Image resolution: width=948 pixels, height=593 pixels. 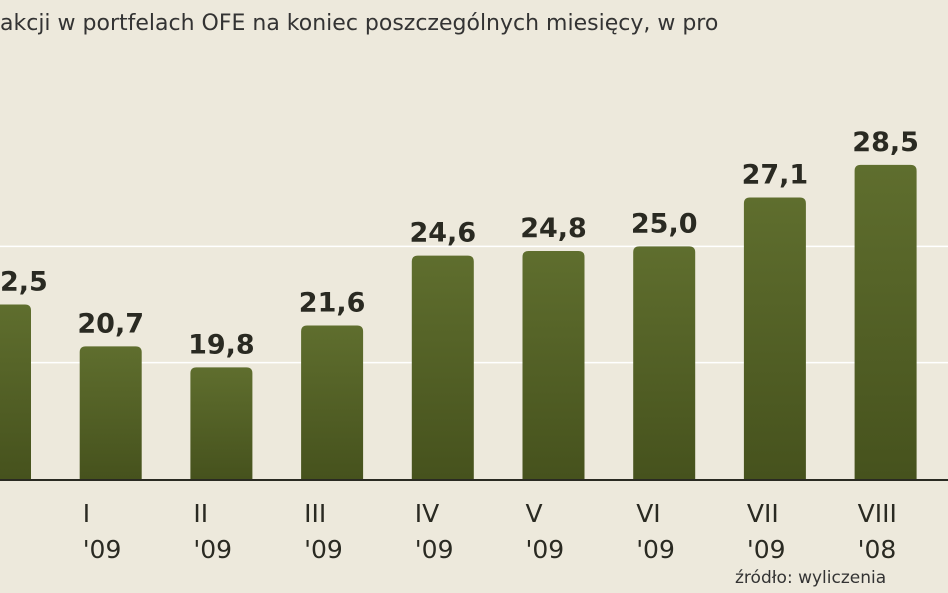 I want to click on x-tick-label: VII, so click(x=763, y=513).